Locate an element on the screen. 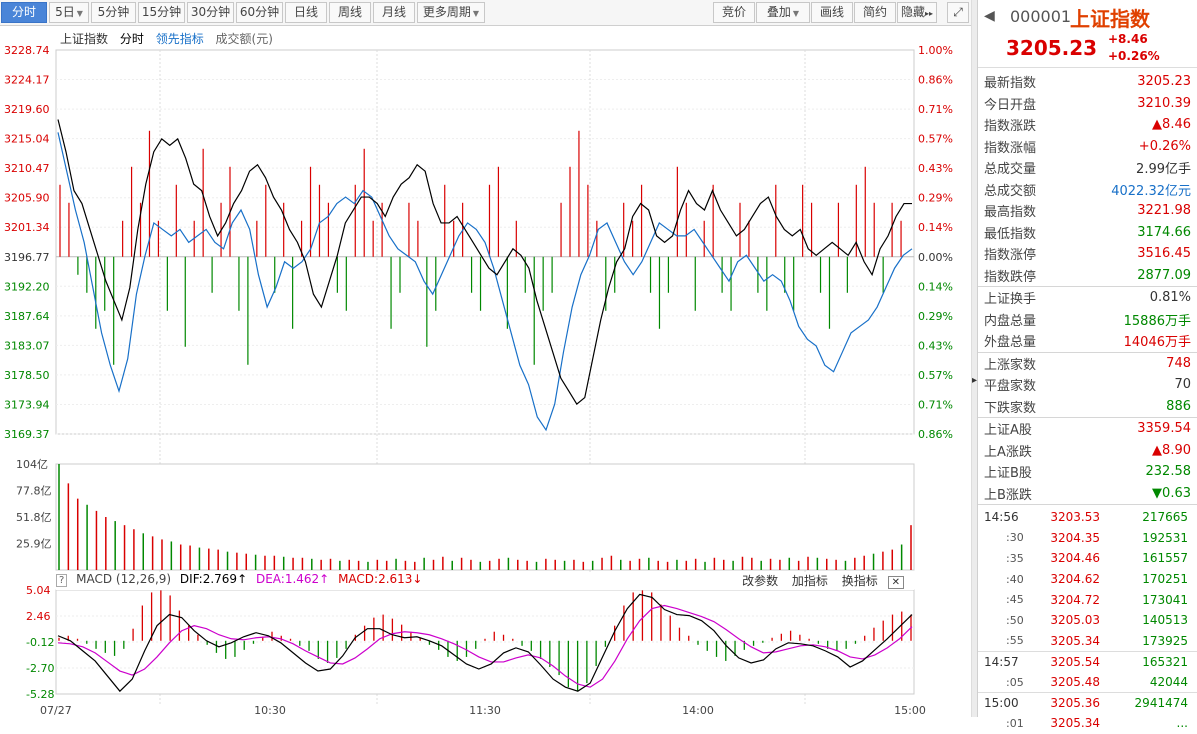 The image size is (1197, 734). price-tick-label: 3183.07 is located at coordinates (27, 345).